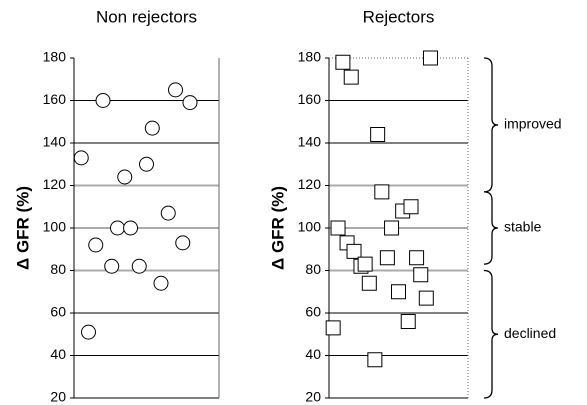  I want to click on chart-title: Rejectors, so click(399, 16).